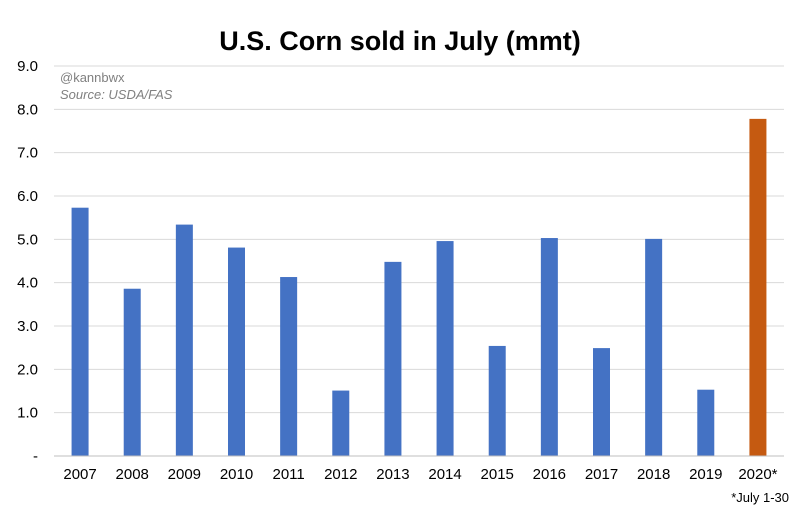 The height and width of the screenshot is (513, 800). Describe the element at coordinates (549, 347) in the screenshot. I see `bar-2016` at that location.